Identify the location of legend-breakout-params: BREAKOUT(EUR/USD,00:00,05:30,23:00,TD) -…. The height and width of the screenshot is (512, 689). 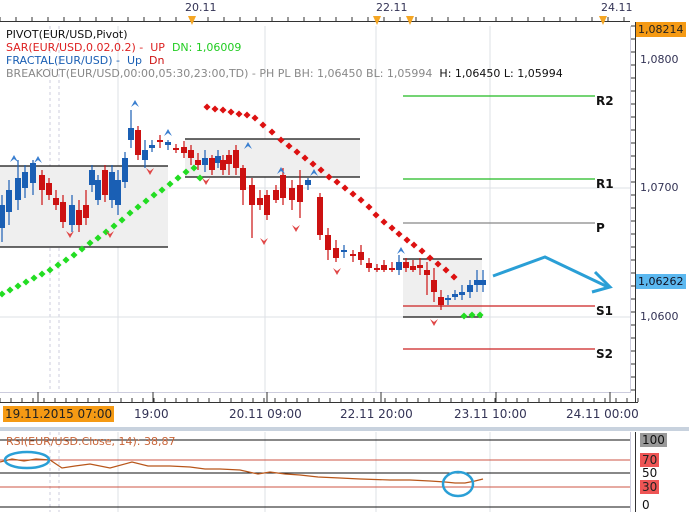
(219, 73).